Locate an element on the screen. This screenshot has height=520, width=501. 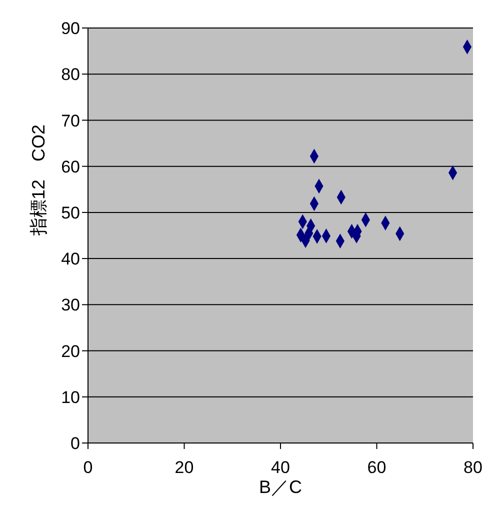
y-tick-label: 40 is located at coordinates (70, 259).